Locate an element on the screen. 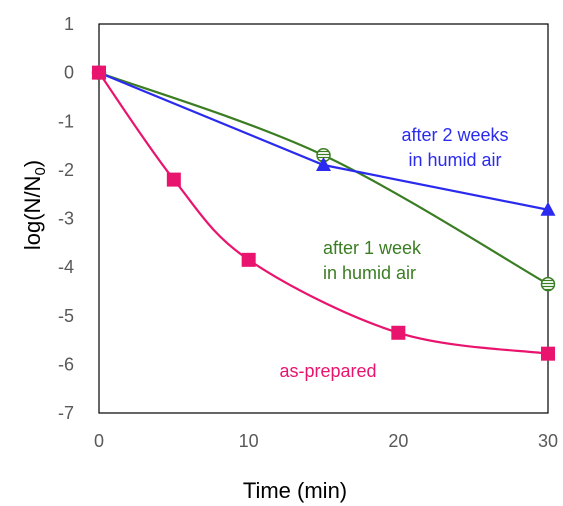 This screenshot has width=563, height=506. x-axis-title: Time (min) is located at coordinates (295, 490).